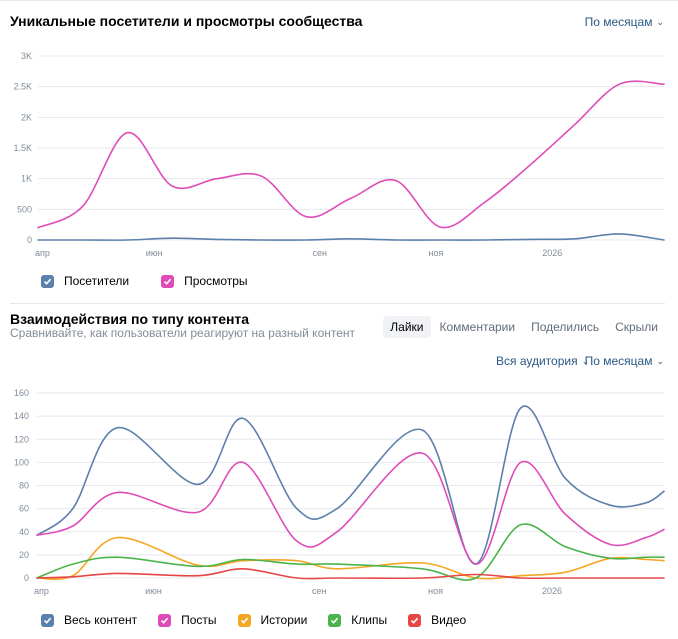 The image size is (678, 639). Describe the element at coordinates (22, 148) in the screenshot. I see `y-tick-label: 1.5K` at that location.